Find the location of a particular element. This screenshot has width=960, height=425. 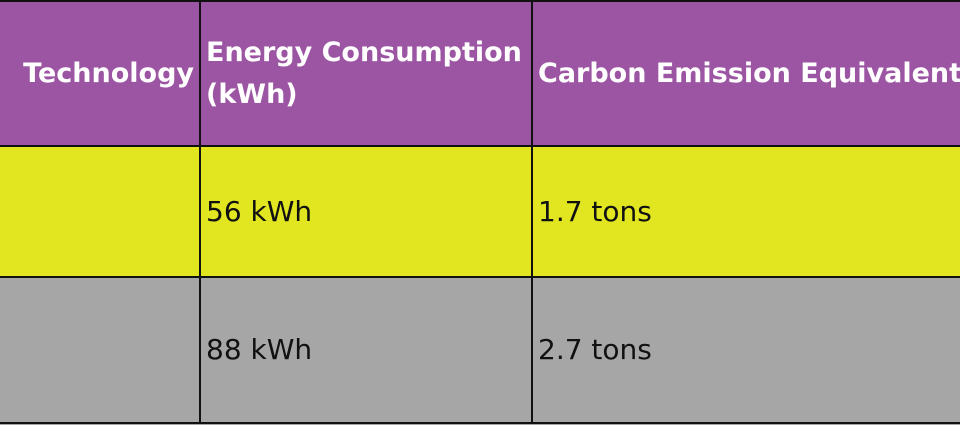

cell-carbon: 1.7 tons is located at coordinates (745, 211).